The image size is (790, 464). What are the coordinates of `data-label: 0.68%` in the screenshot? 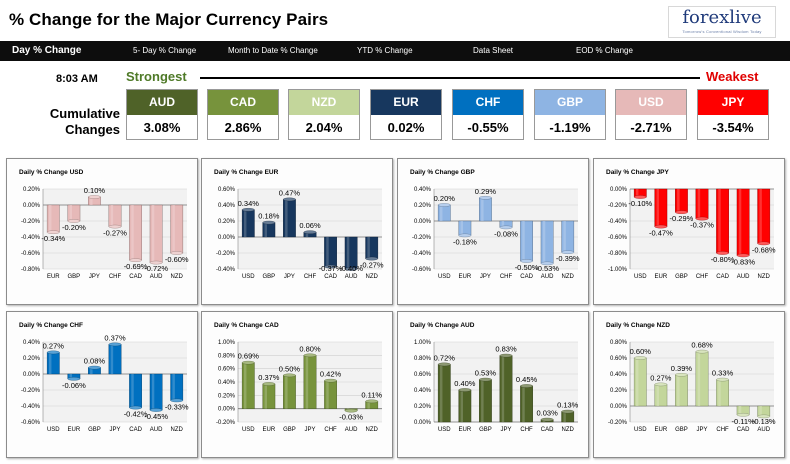 It's located at (702, 345).